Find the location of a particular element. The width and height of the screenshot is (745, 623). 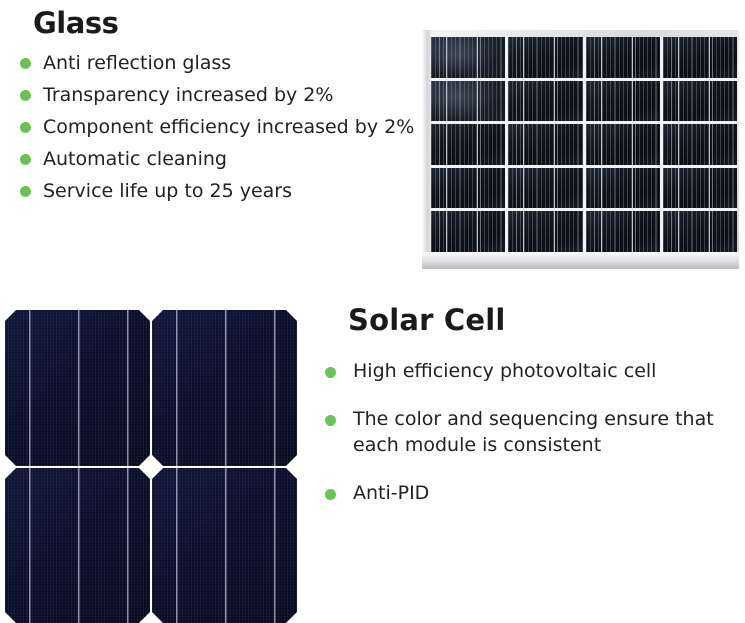

list-item: Service life up to 25 years is located at coordinates (217, 191).